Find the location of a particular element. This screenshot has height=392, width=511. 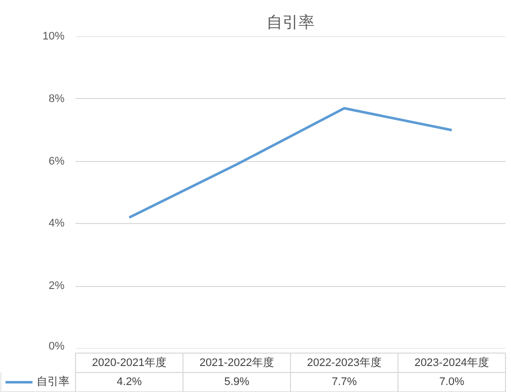

x-tick-label: 2021-2022年度 is located at coordinates (236, 362).